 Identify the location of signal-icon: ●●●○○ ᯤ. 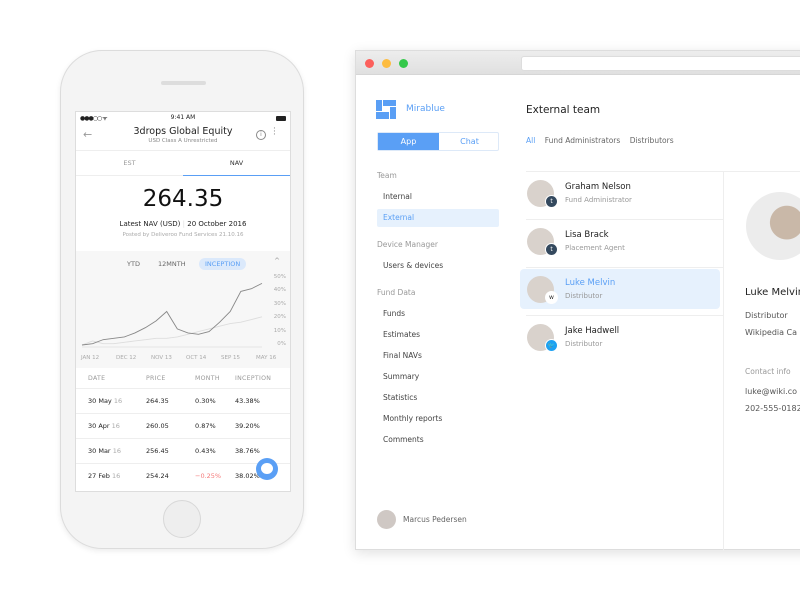
(94, 118).